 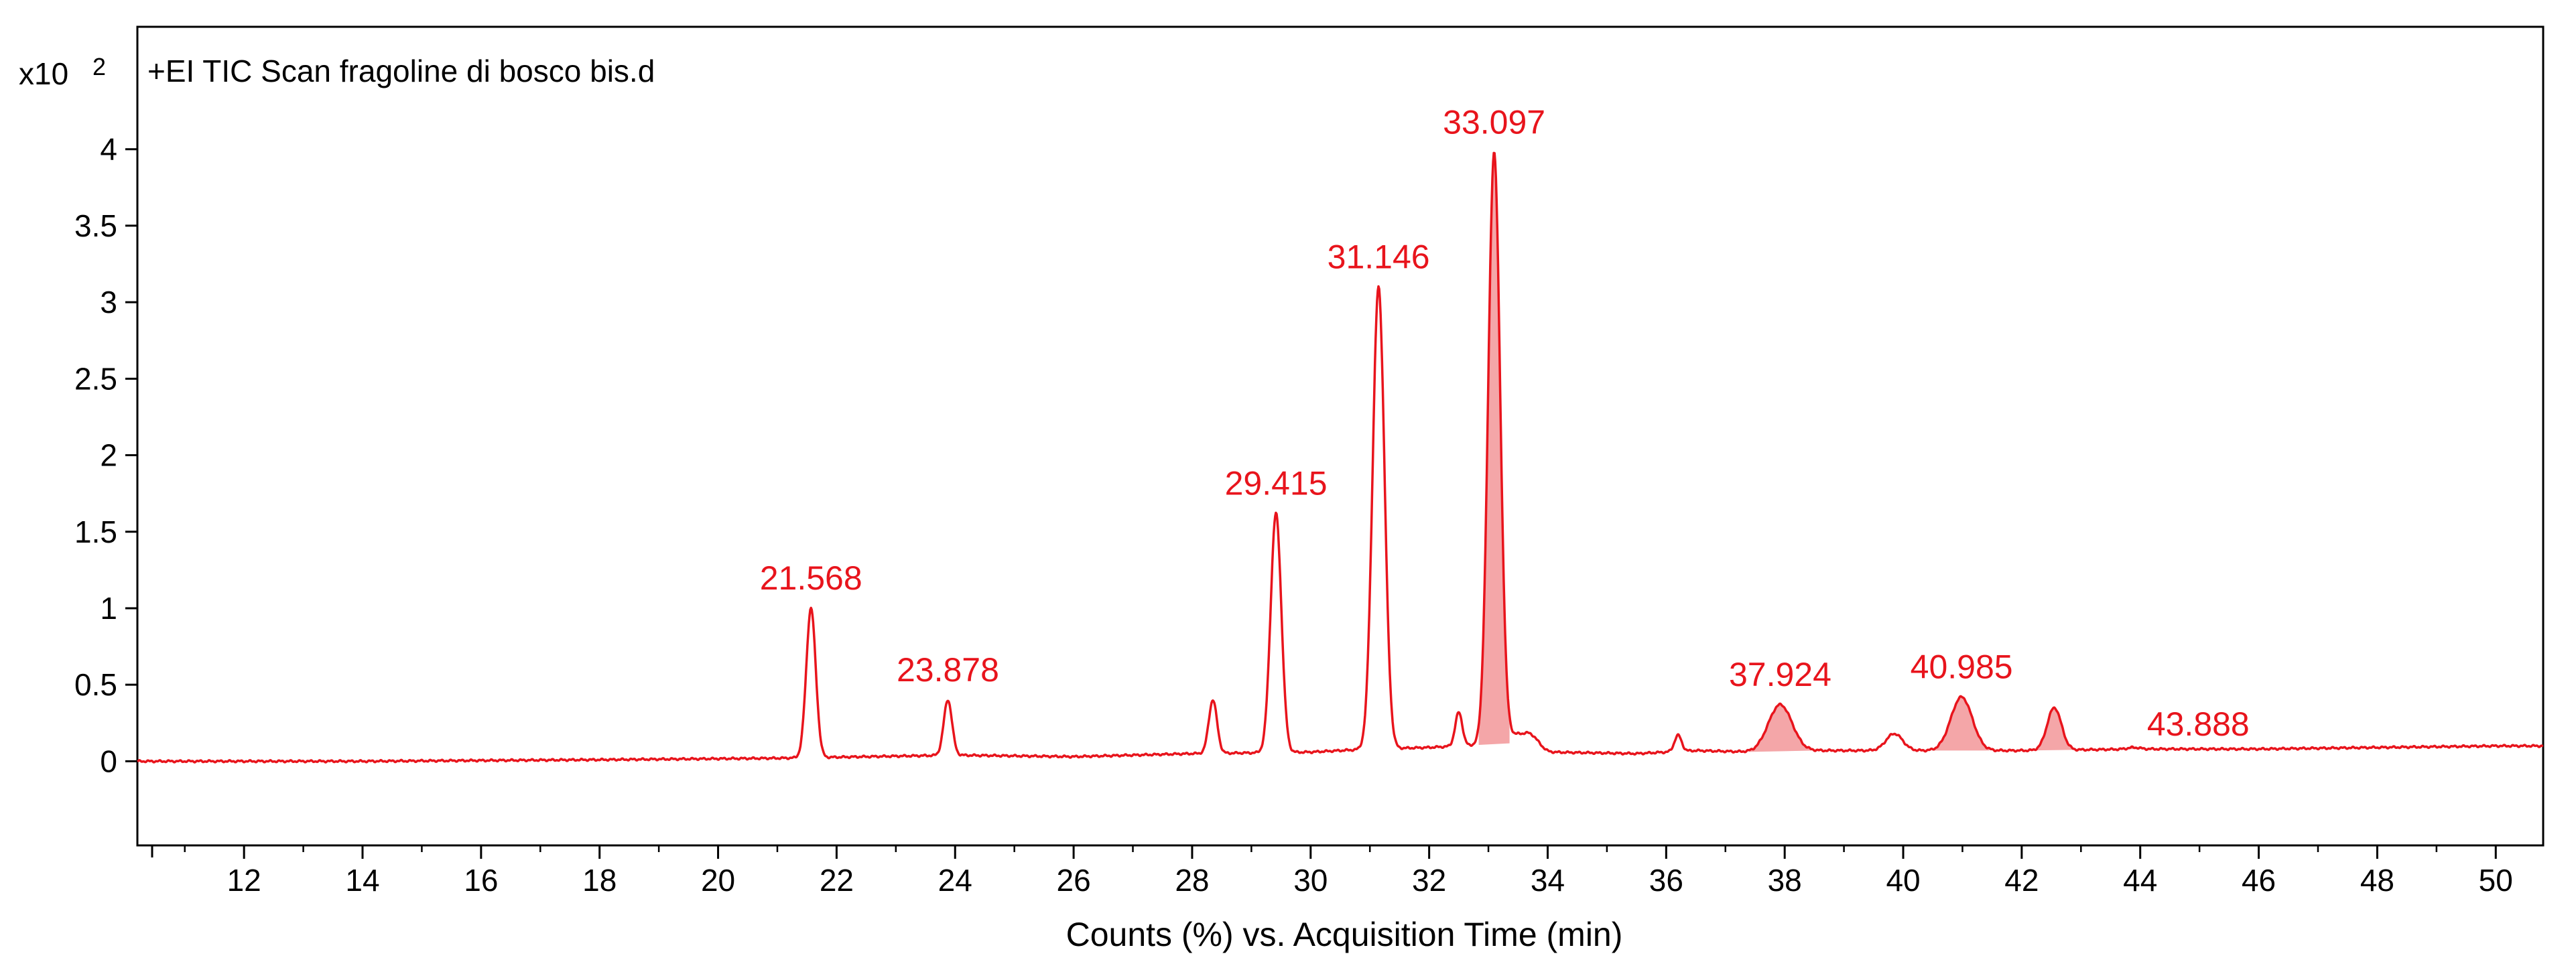 What do you see at coordinates (1785, 880) in the screenshot?
I see `x-tick-label: 38` at bounding box center [1785, 880].